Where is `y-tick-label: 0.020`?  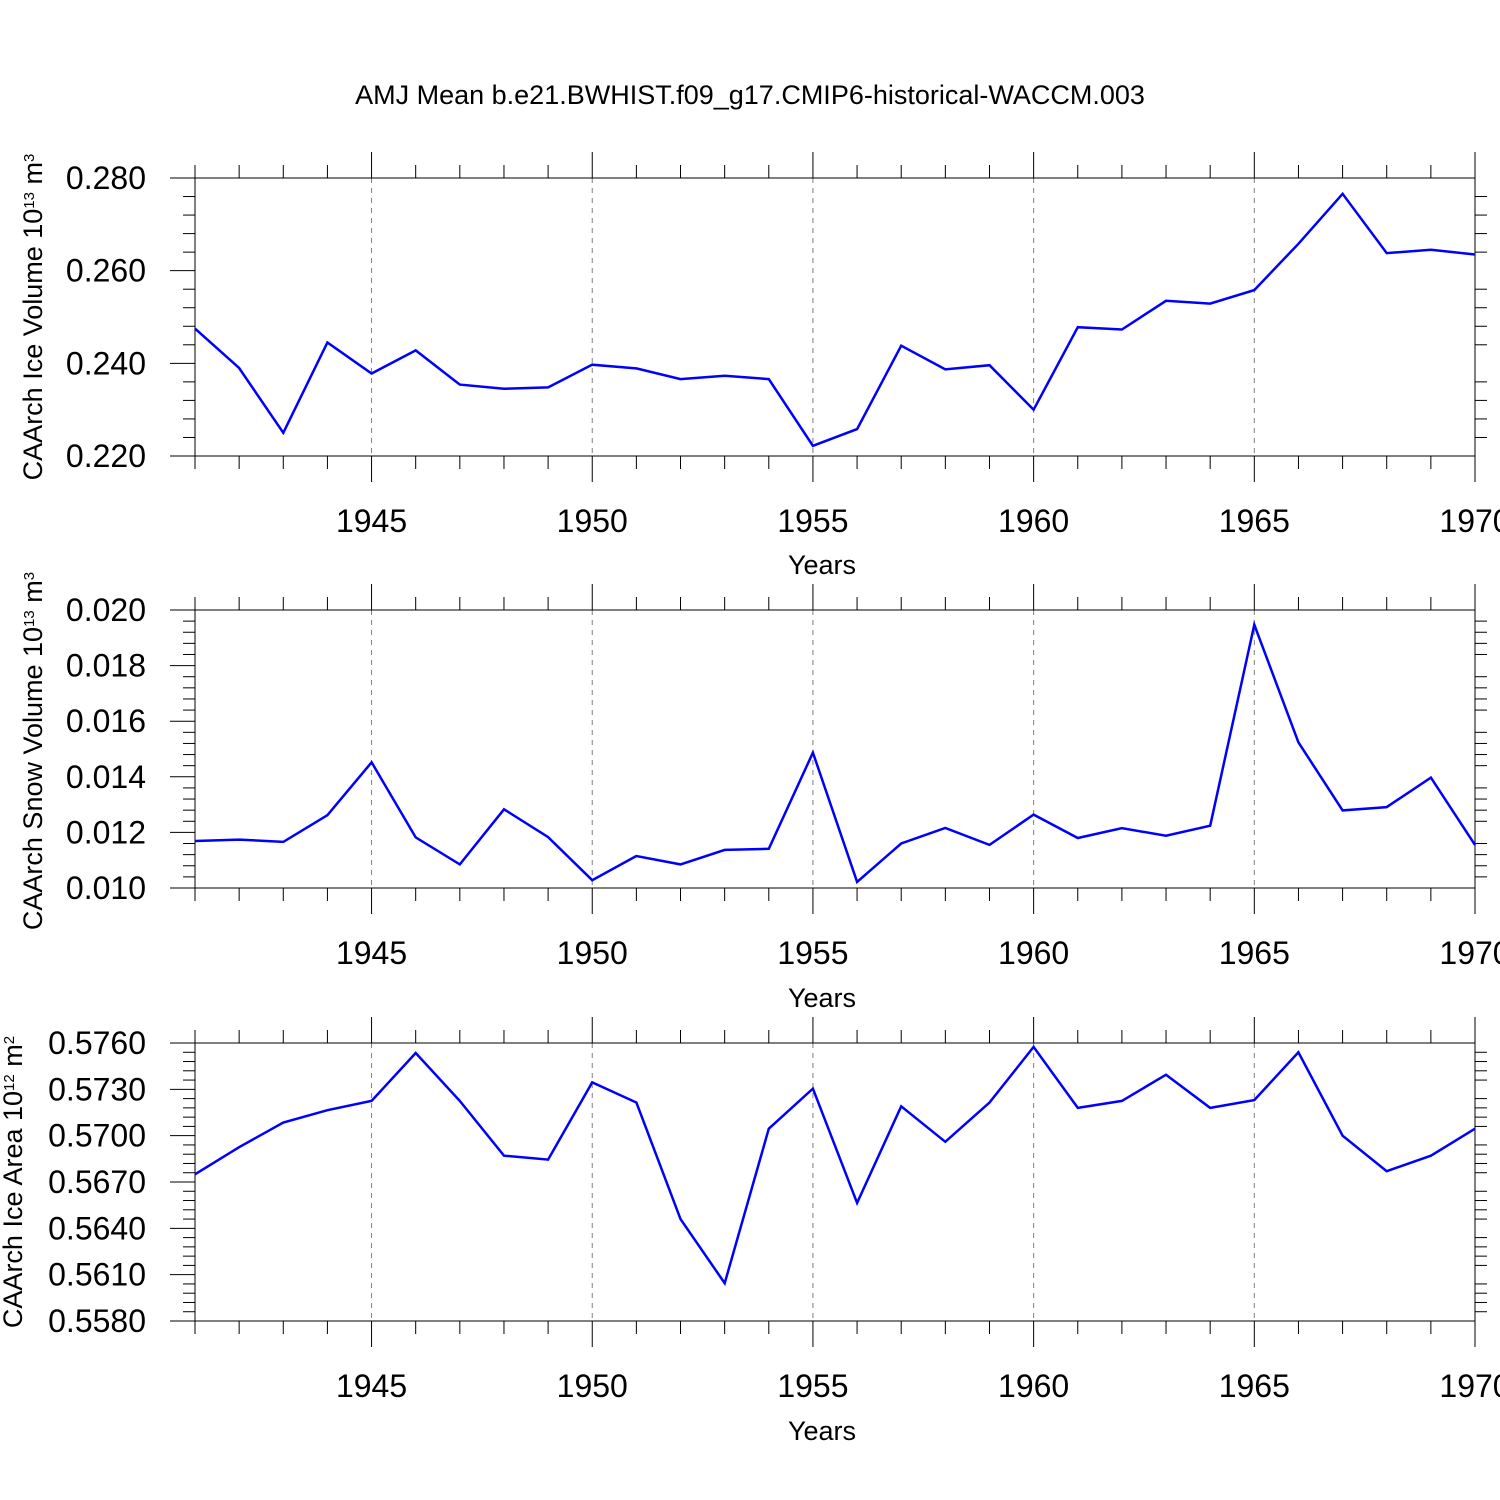 y-tick-label: 0.020 is located at coordinates (106, 610).